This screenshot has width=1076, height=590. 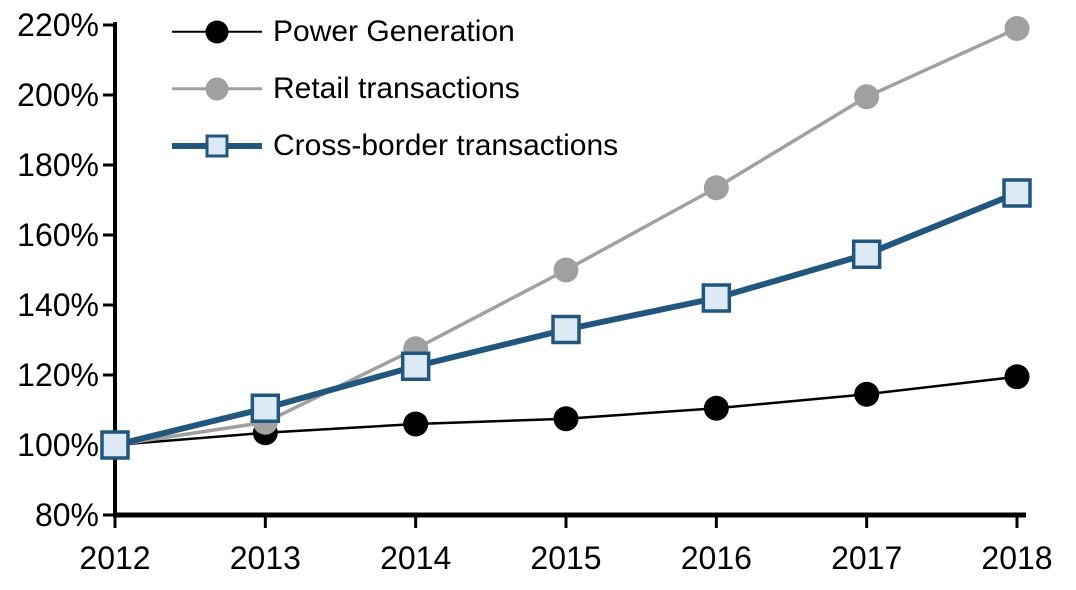 I want to click on retail-transactions-line-circle-marker-icon, so click(x=217, y=89).